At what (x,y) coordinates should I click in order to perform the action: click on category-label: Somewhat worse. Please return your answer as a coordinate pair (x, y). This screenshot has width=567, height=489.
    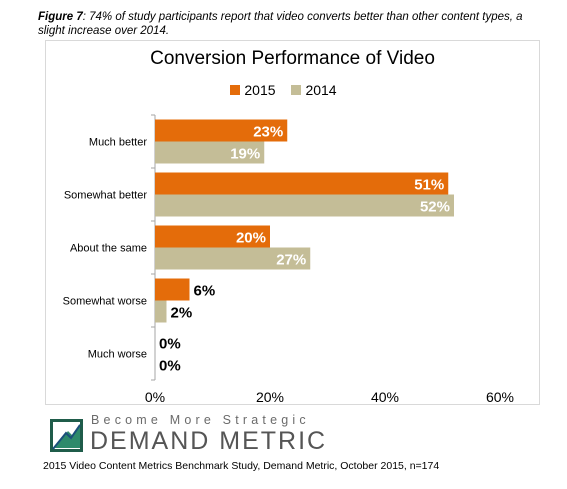
    Looking at the image, I should click on (105, 302).